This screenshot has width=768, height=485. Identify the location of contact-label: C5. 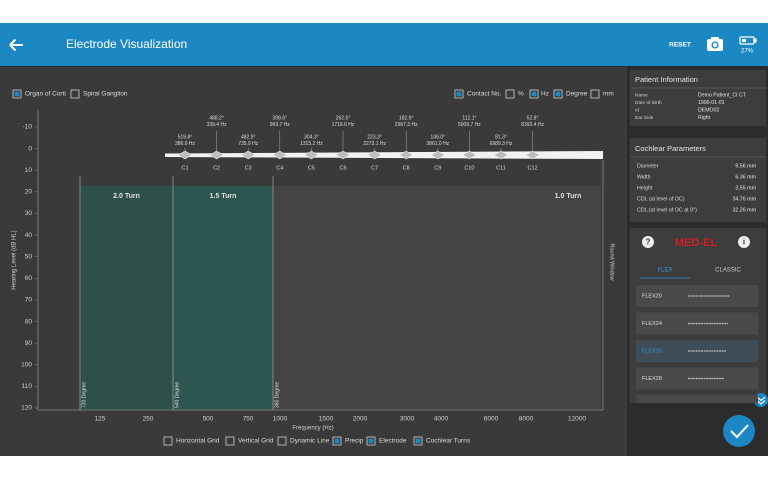
(311, 168).